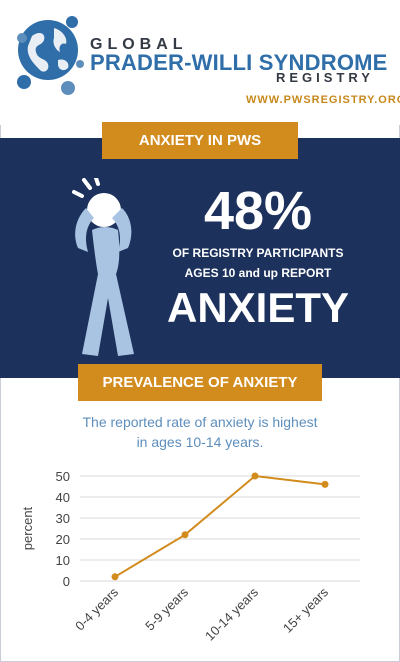 The image size is (400, 662). What do you see at coordinates (50, 55) in the screenshot?
I see `globe-logo-icon` at bounding box center [50, 55].